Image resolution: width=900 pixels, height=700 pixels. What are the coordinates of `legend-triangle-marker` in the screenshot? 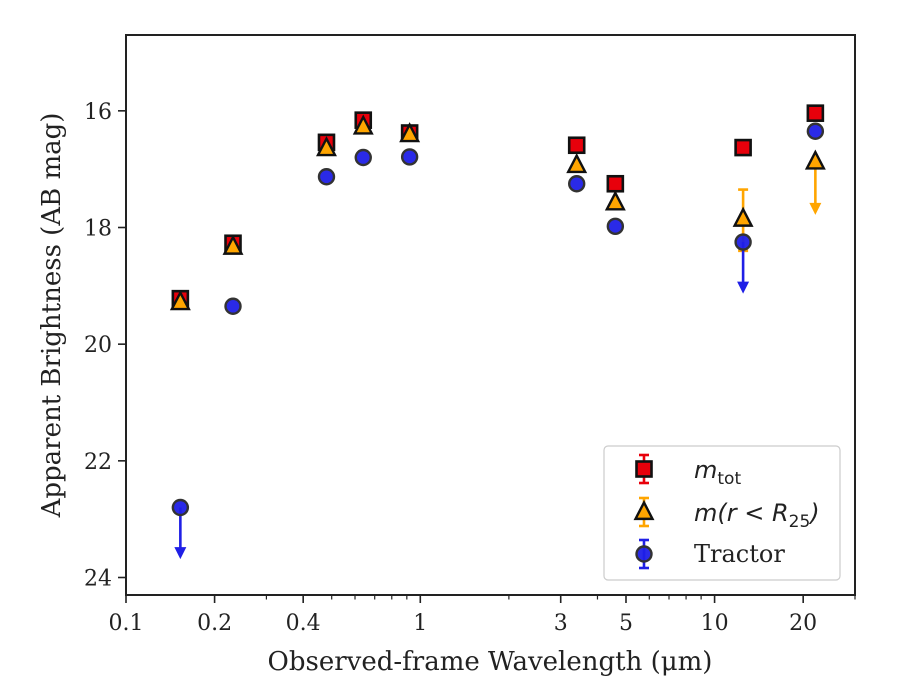 It's located at (644, 510).